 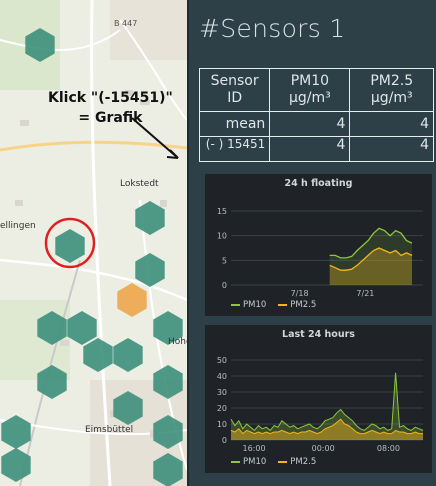 I want to click on column-header-sensor-id: Sensor ID, so click(x=234, y=90).